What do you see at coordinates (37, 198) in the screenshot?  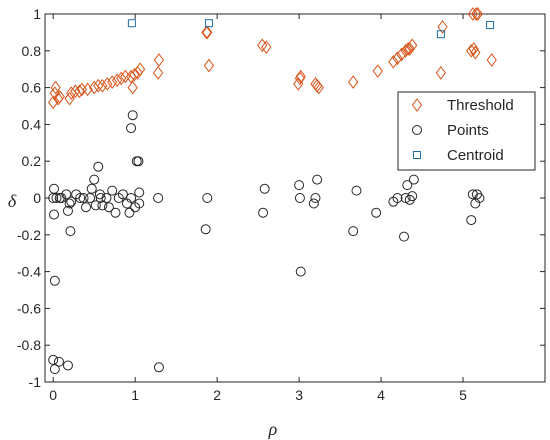 I see `y-tick-label: 0` at bounding box center [37, 198].